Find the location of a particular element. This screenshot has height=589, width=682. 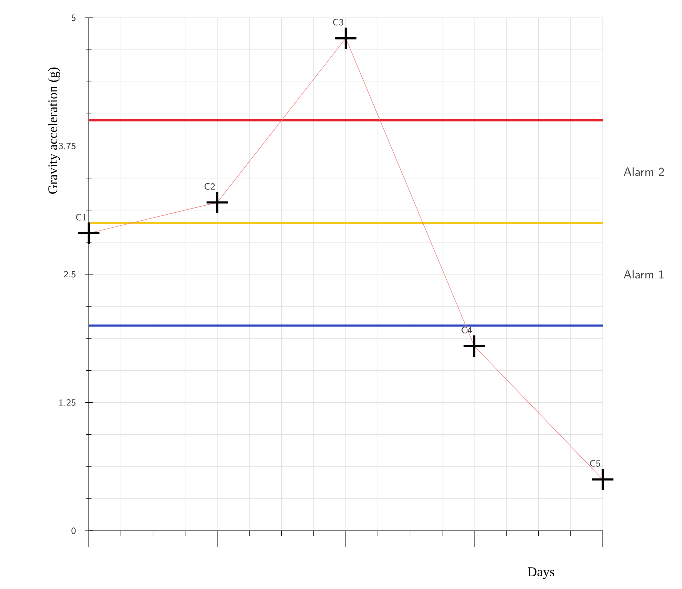

data-label: C3 is located at coordinates (338, 22).